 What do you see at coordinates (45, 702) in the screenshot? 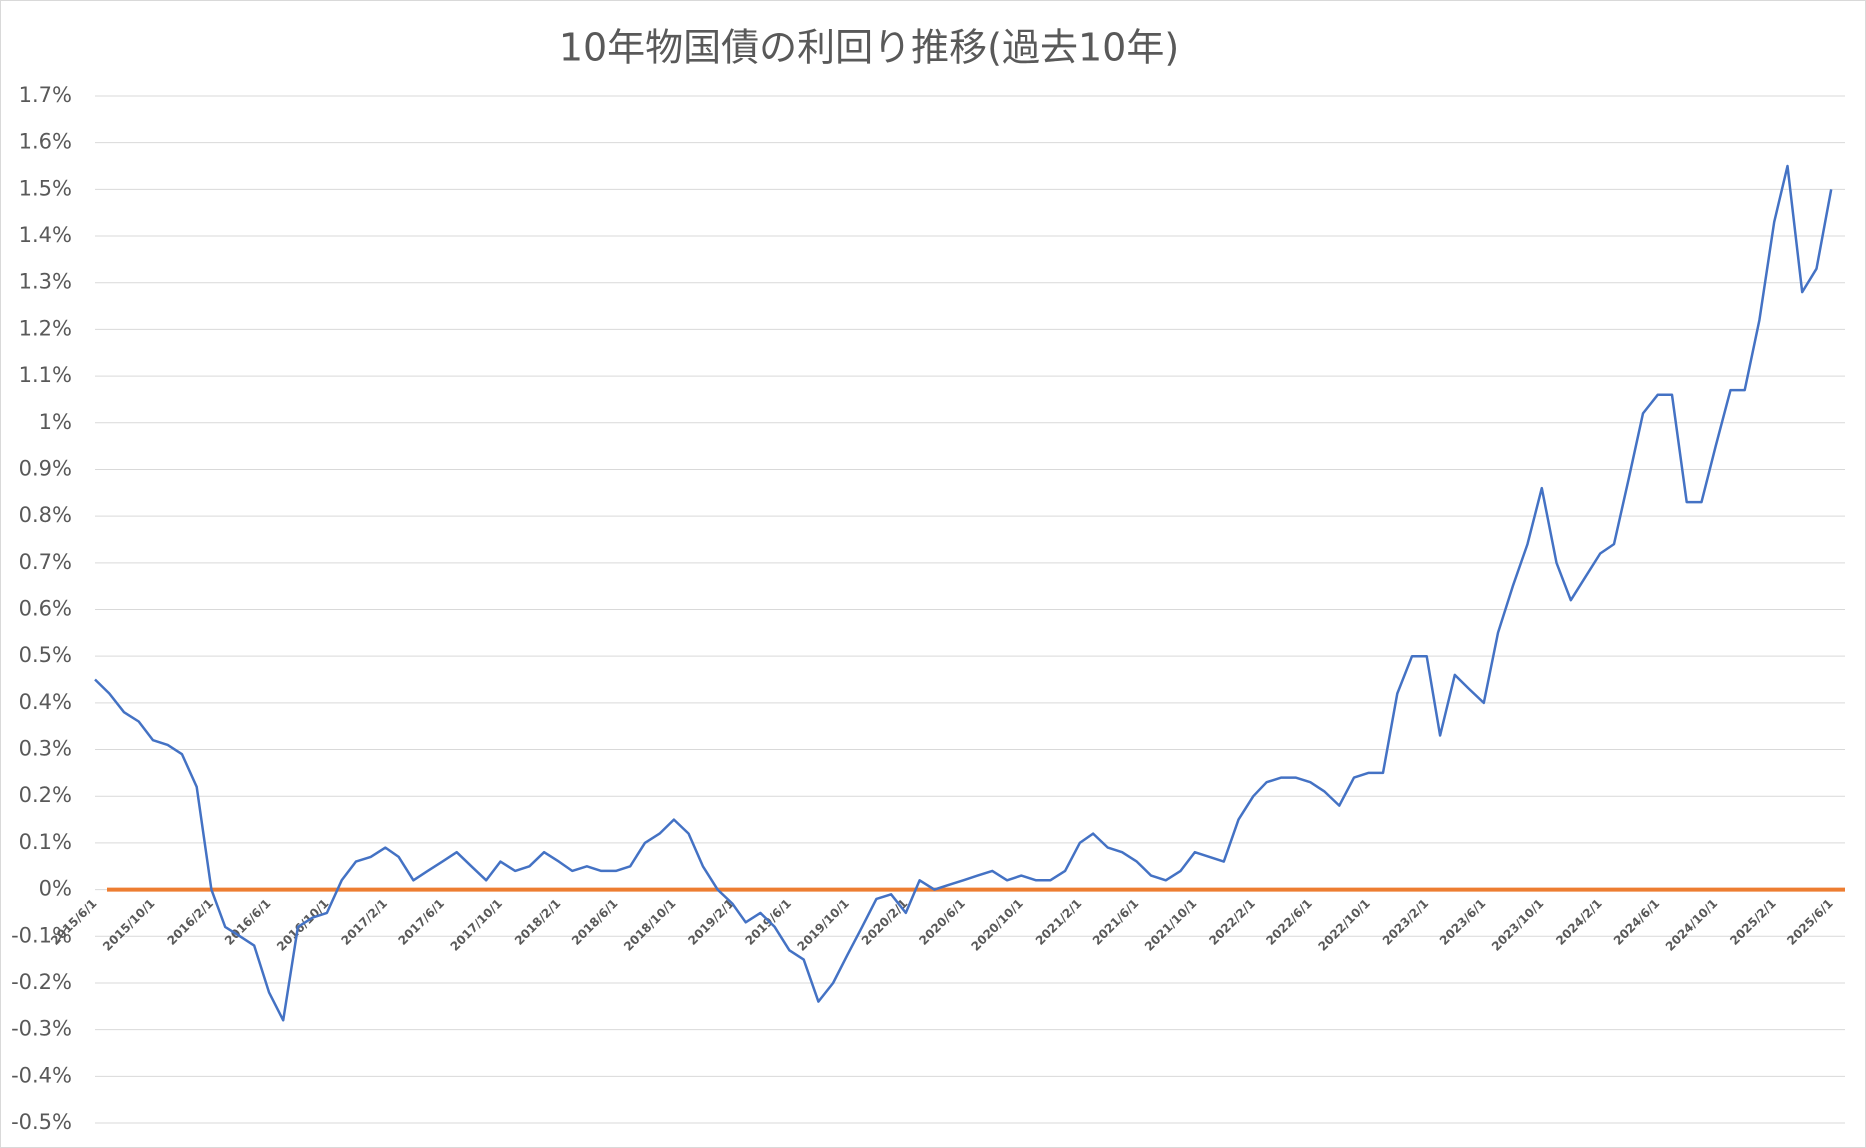
I see `y-tick-label: 0.4%` at bounding box center [45, 702].